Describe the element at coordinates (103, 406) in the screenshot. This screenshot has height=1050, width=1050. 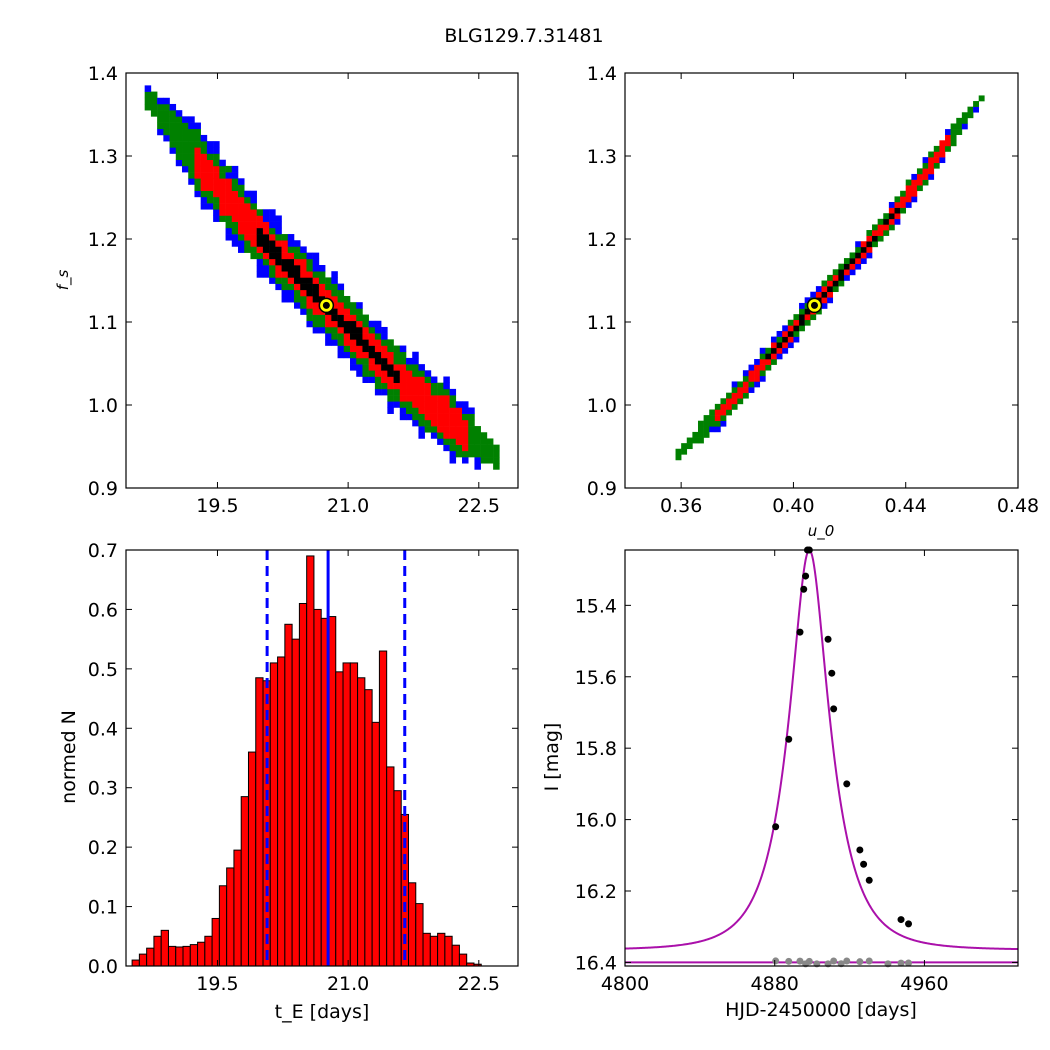
I see `y-tick-label: 1.0` at that location.